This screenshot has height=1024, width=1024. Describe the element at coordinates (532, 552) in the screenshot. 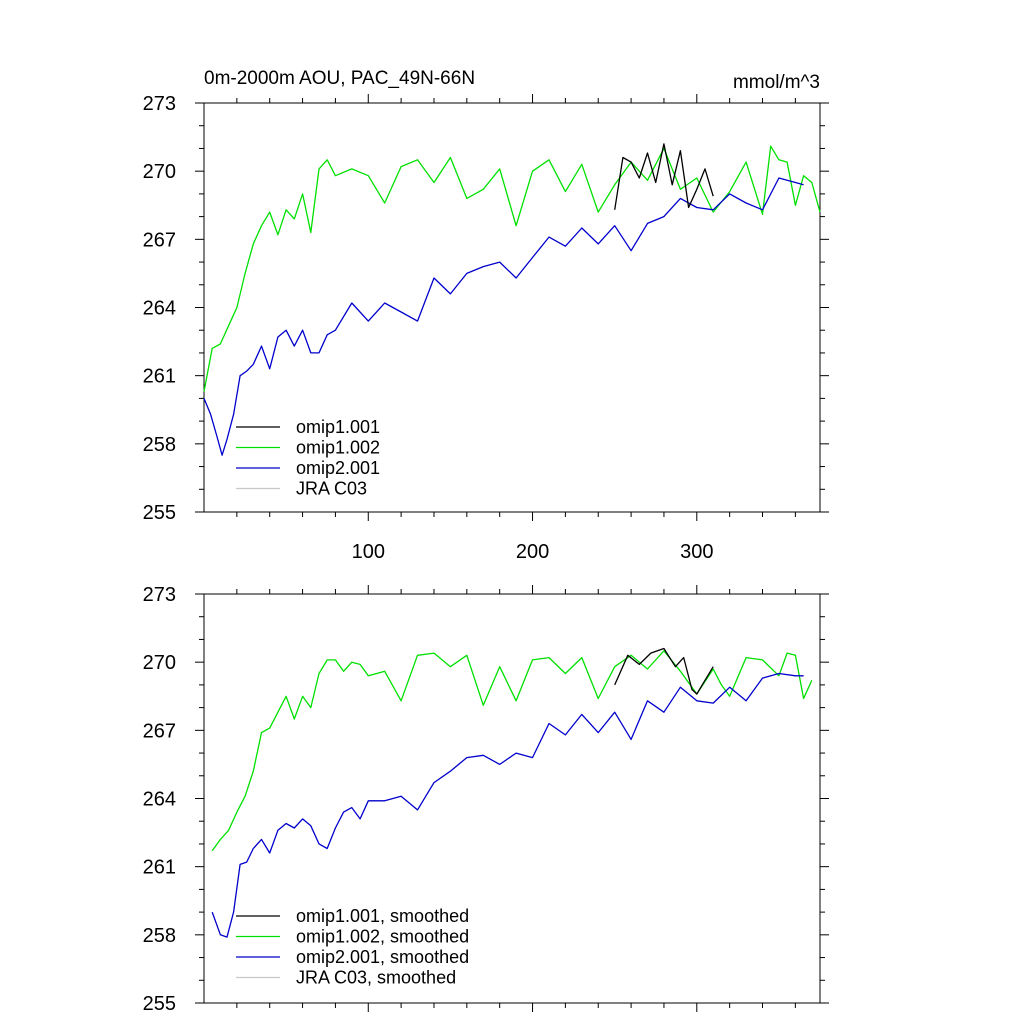

I see `x-tick-label: 200` at that location.